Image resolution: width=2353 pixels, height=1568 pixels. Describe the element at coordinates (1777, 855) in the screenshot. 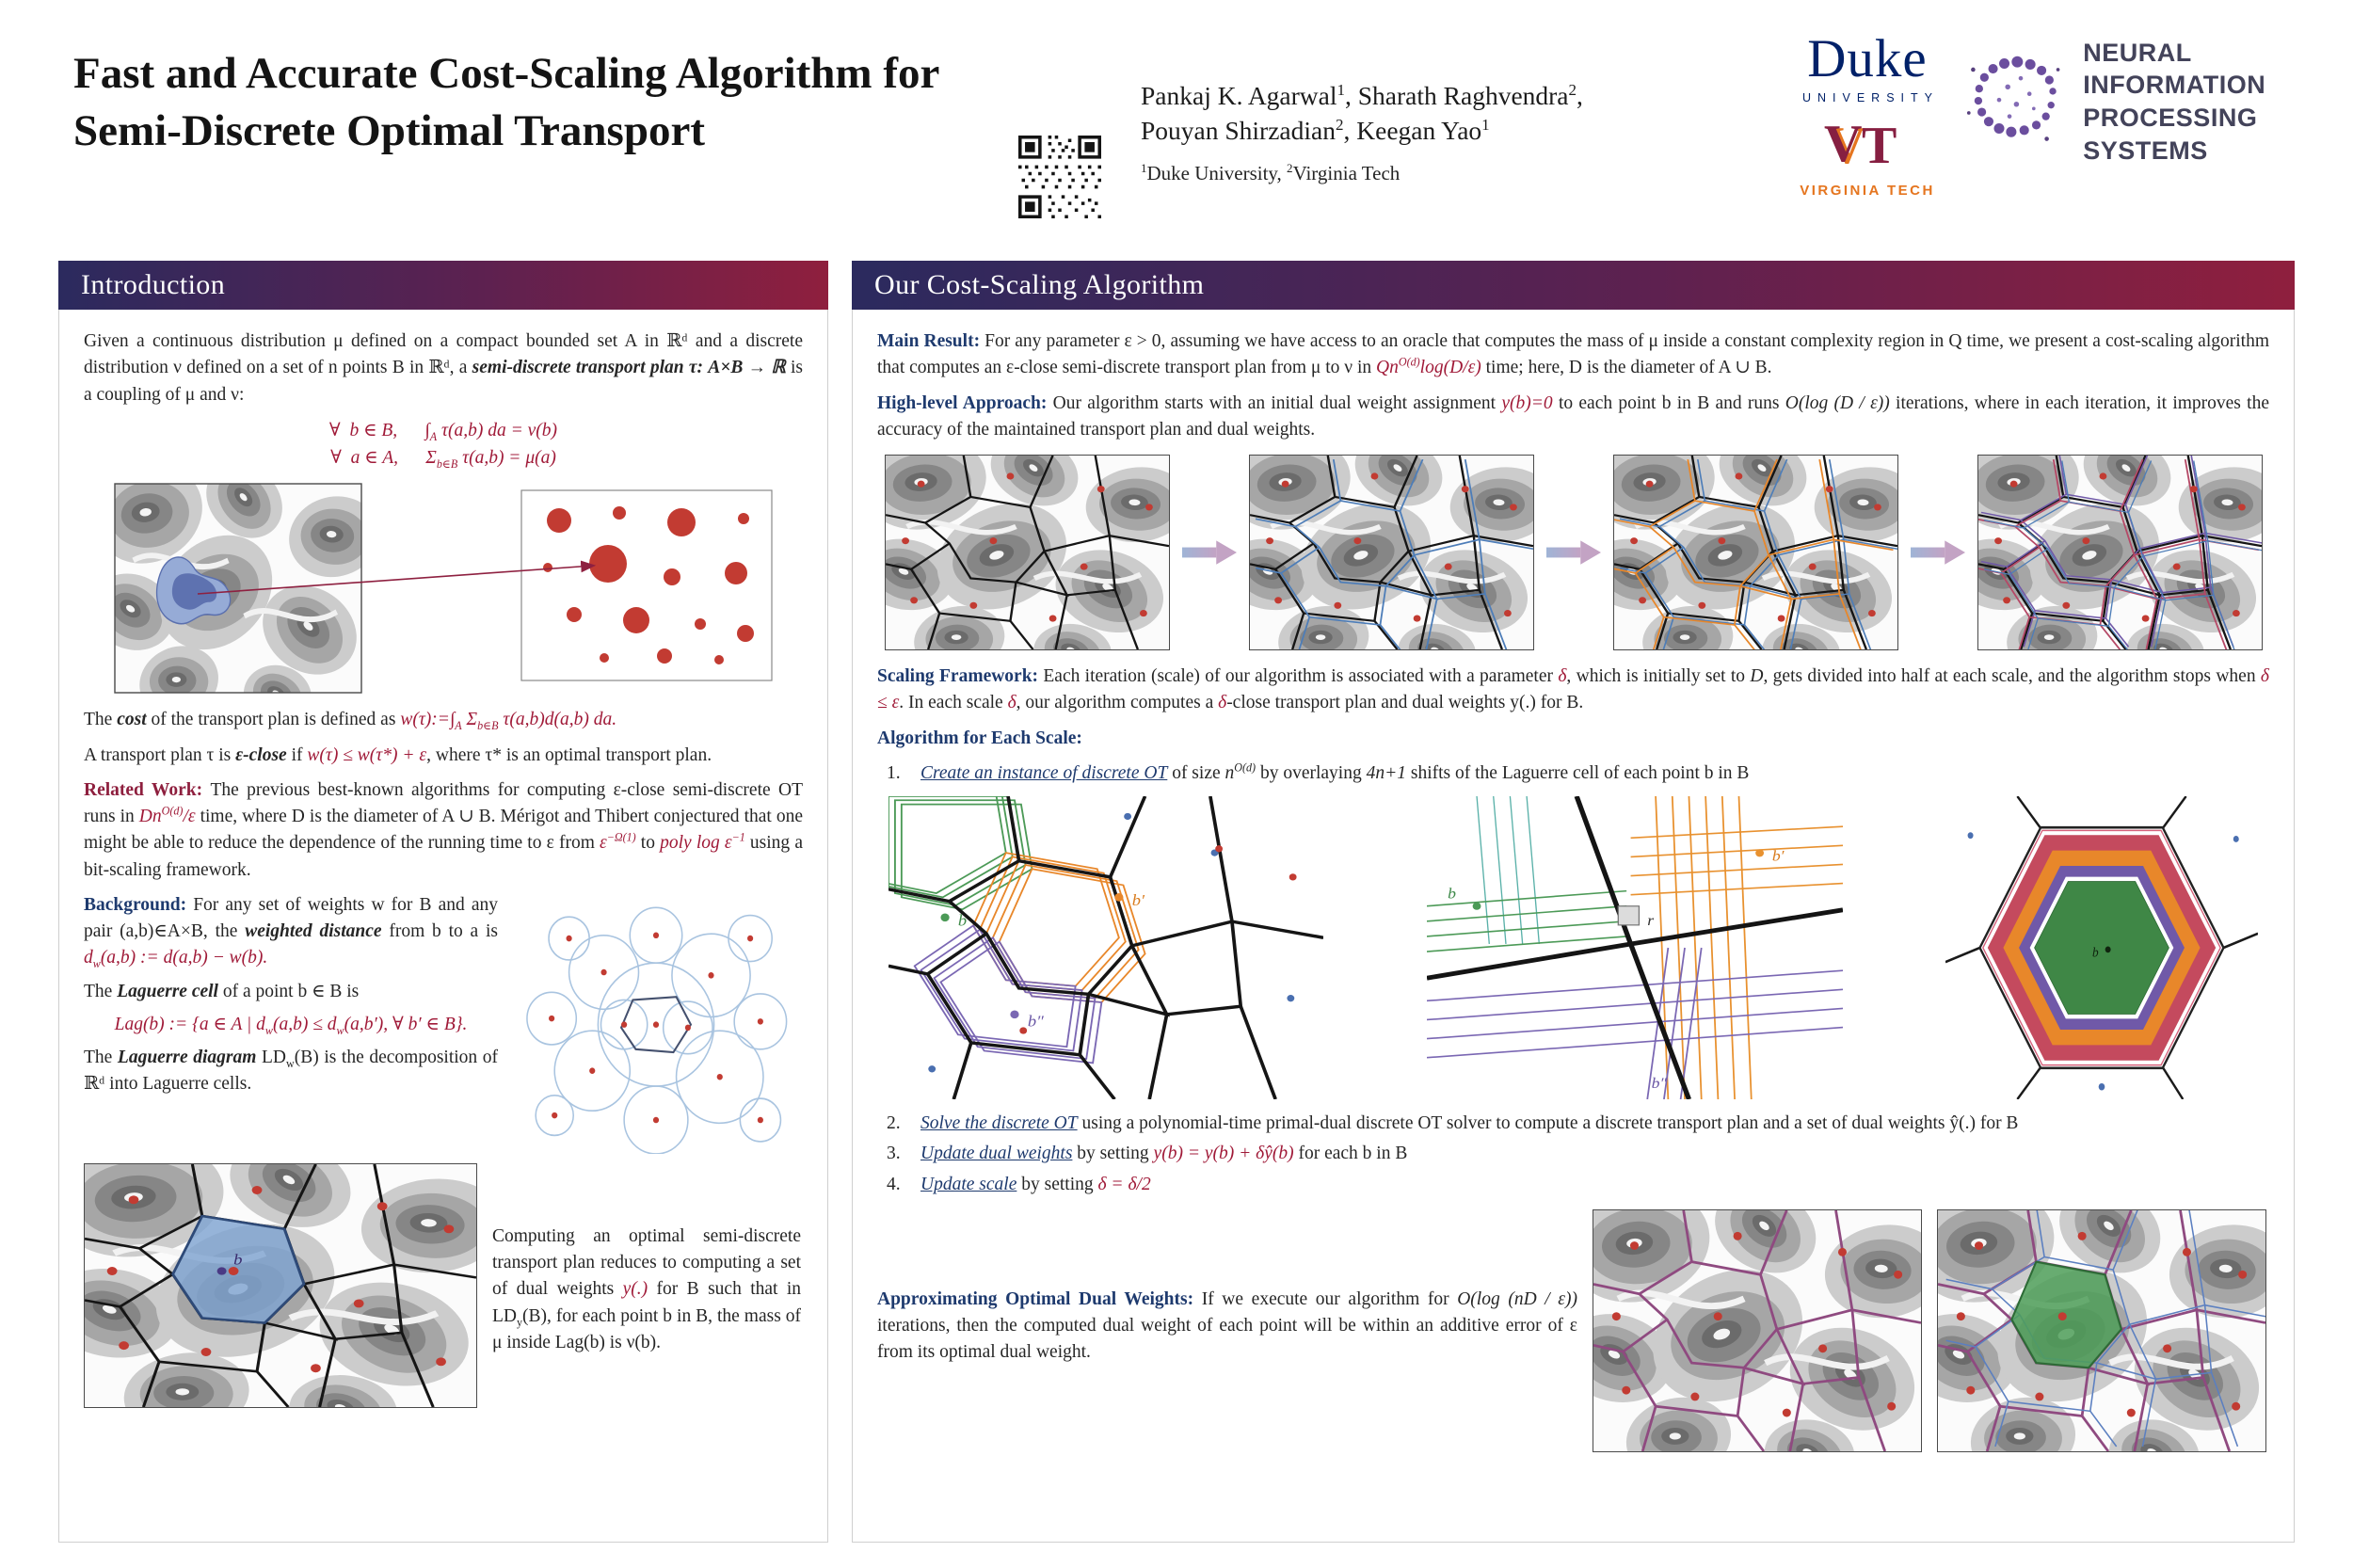

I see `zoom-label-b-prime: b′` at that location.